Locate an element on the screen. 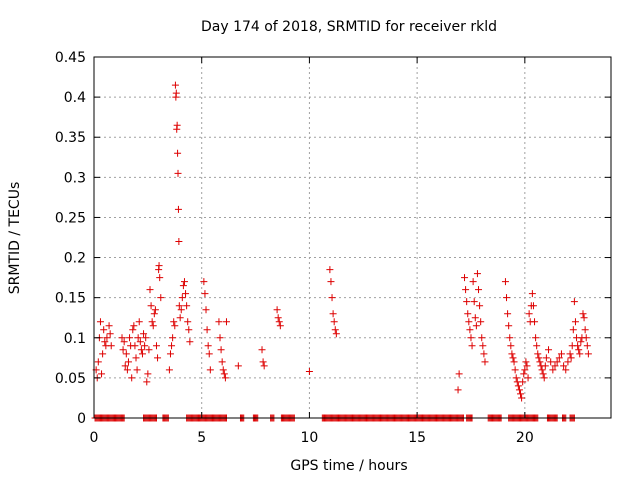  y-tick-label: 0.15 is located at coordinates (70, 299).